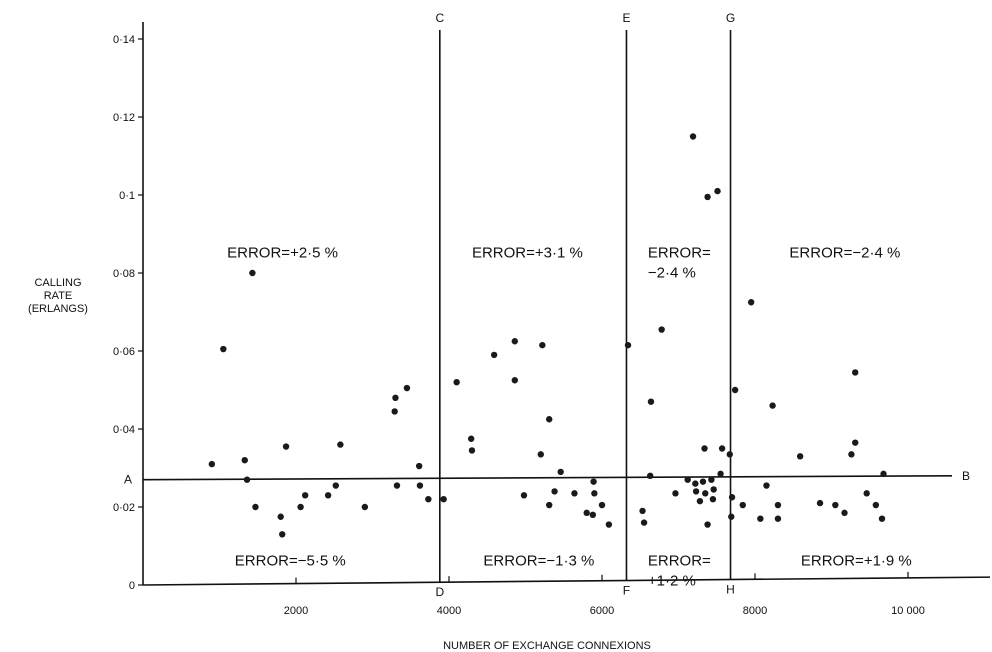  I want to click on error-annotation: ERROR=−1·3 %, so click(538, 561).